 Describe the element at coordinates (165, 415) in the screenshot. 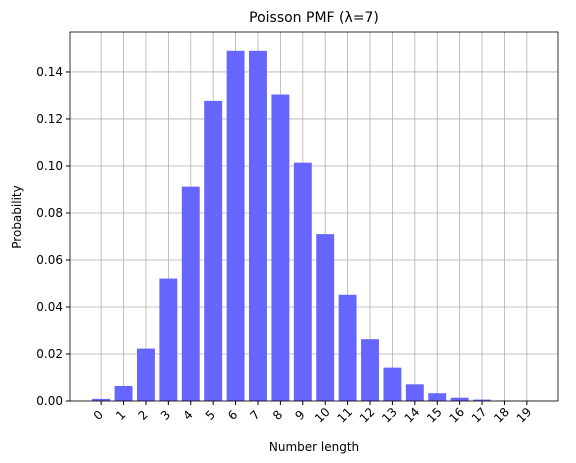

I see `x-tick-label: 3` at that location.